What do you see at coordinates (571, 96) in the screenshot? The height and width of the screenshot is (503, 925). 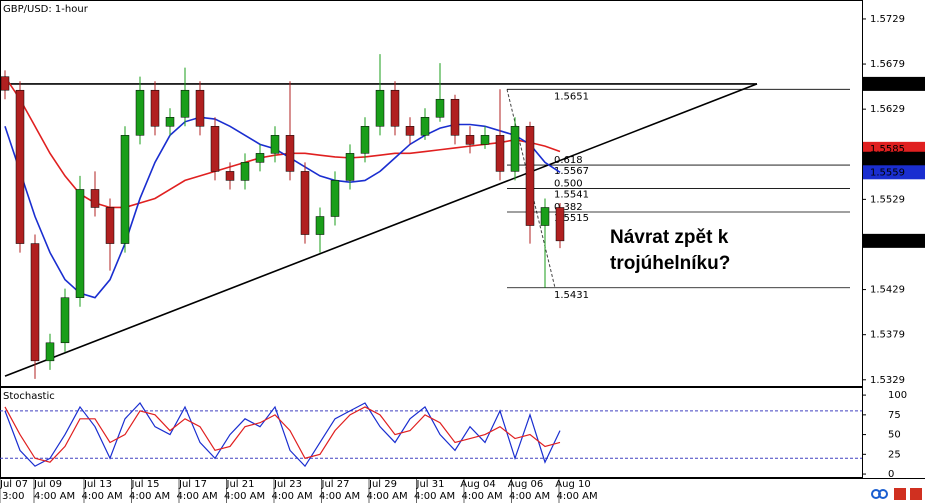 I see `fib-price: 1.5651` at bounding box center [571, 96].